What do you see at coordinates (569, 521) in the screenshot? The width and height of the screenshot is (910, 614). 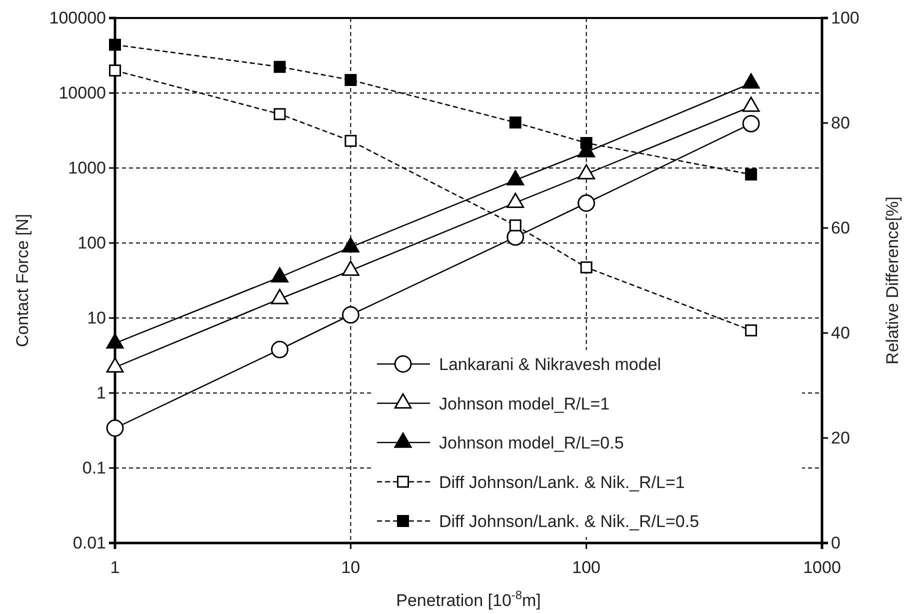 I see `legend-label: Diff Johnson/Lank. & Nik._R/L=0.5` at bounding box center [569, 521].